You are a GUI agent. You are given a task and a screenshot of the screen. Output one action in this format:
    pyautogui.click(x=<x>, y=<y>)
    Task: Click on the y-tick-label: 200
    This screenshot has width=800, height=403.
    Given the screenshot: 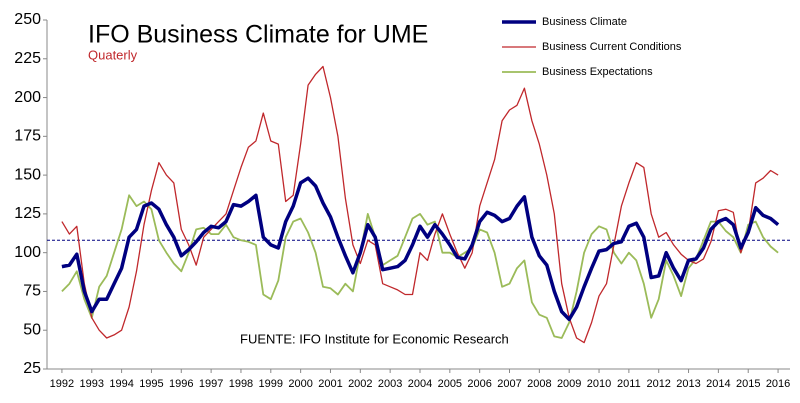 What is the action you would take?
    pyautogui.click(x=27, y=97)
    